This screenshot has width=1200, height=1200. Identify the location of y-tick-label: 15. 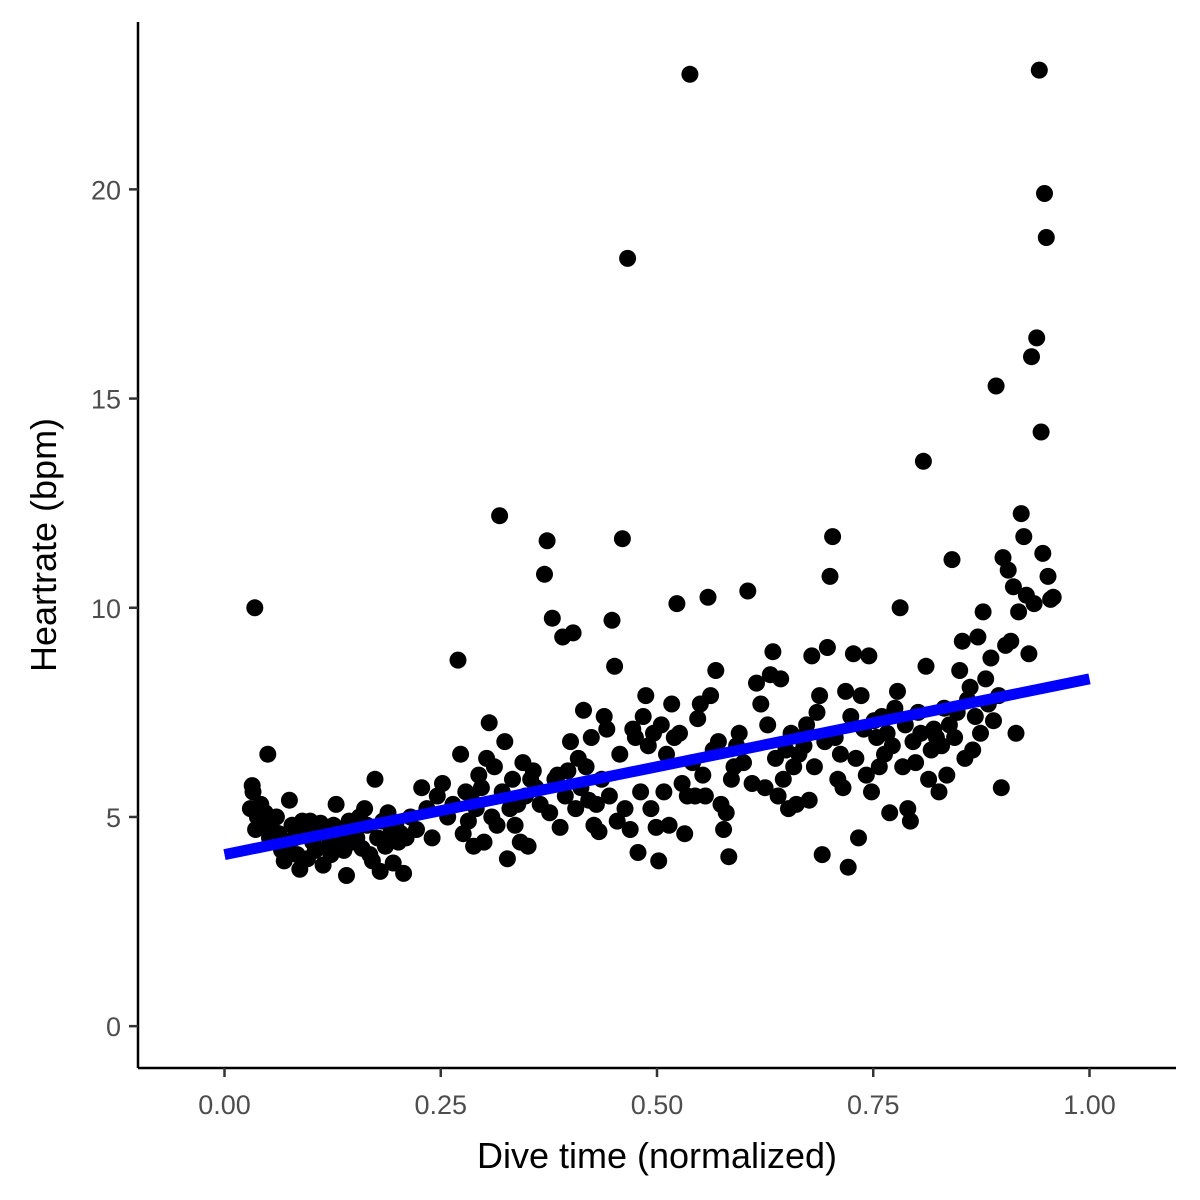
(106, 400).